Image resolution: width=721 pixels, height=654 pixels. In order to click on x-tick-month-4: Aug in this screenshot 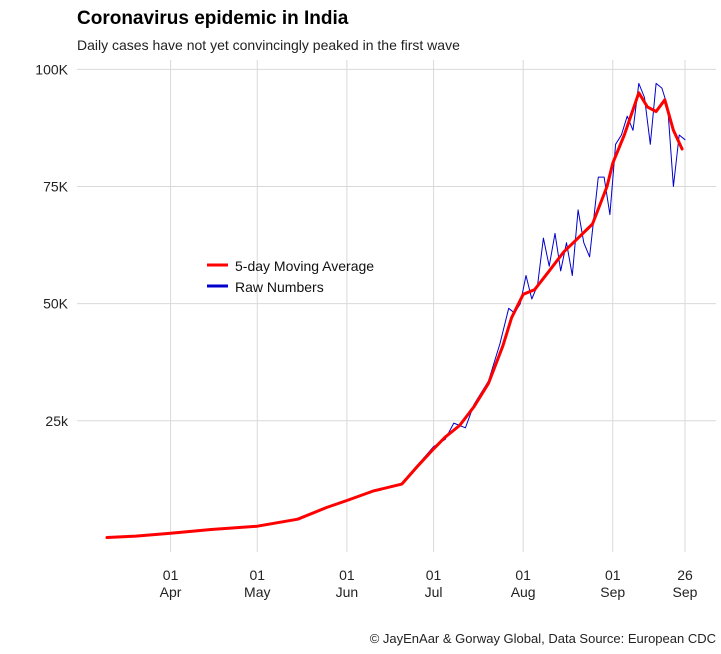, I will do `click(523, 592)`.